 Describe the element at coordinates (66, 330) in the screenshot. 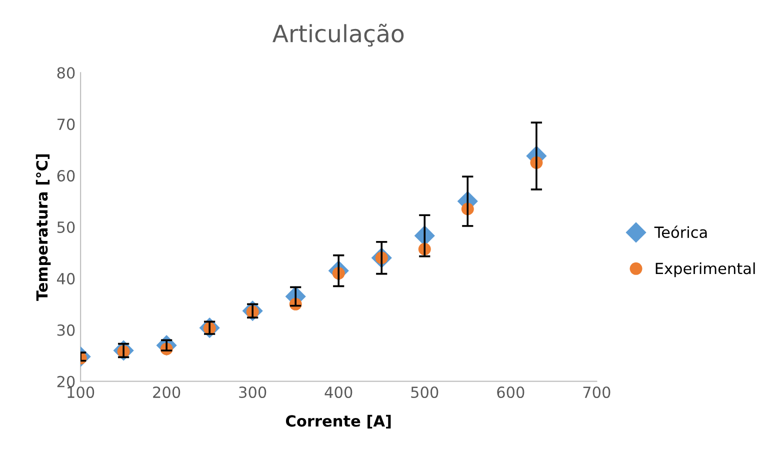

I see `y-tick-label: 30` at that location.